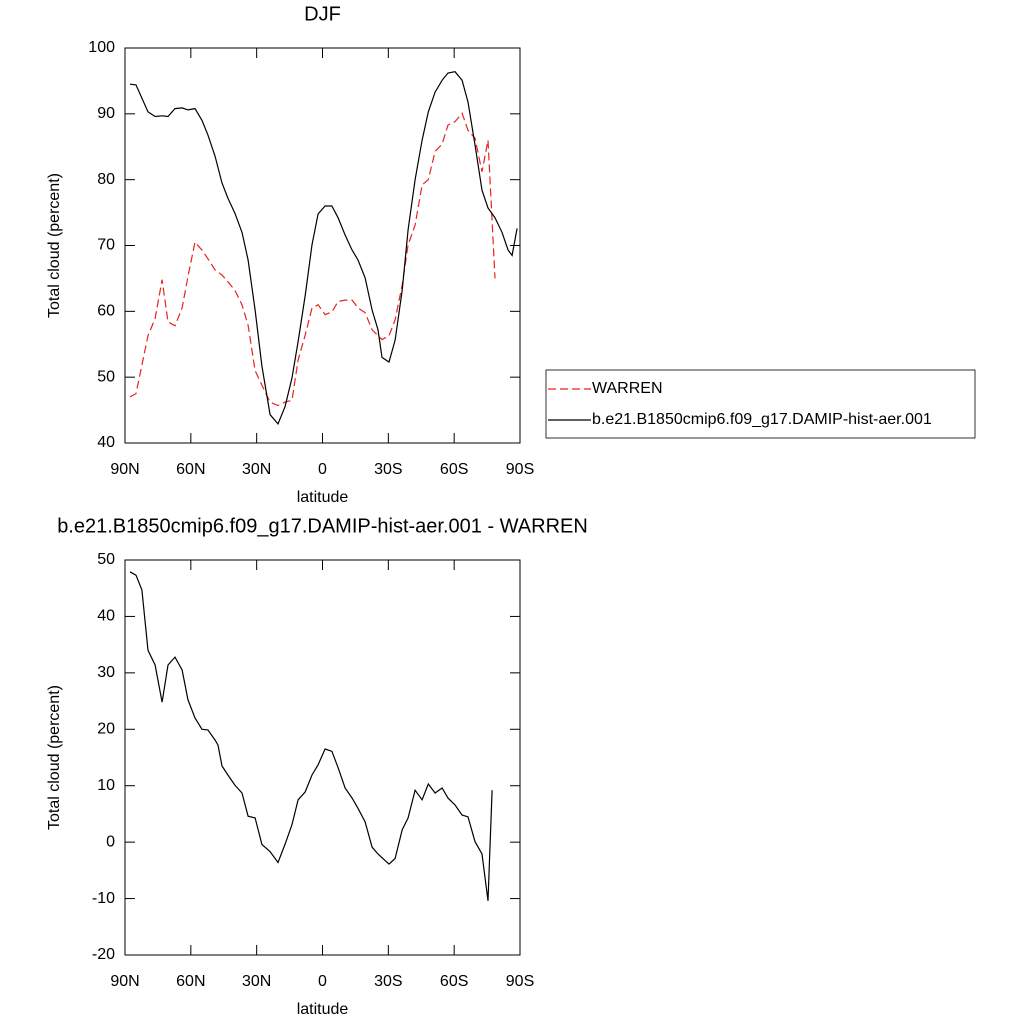 The image size is (1024, 1024). What do you see at coordinates (627, 388) in the screenshot?
I see `legend-label: WARREN` at bounding box center [627, 388].